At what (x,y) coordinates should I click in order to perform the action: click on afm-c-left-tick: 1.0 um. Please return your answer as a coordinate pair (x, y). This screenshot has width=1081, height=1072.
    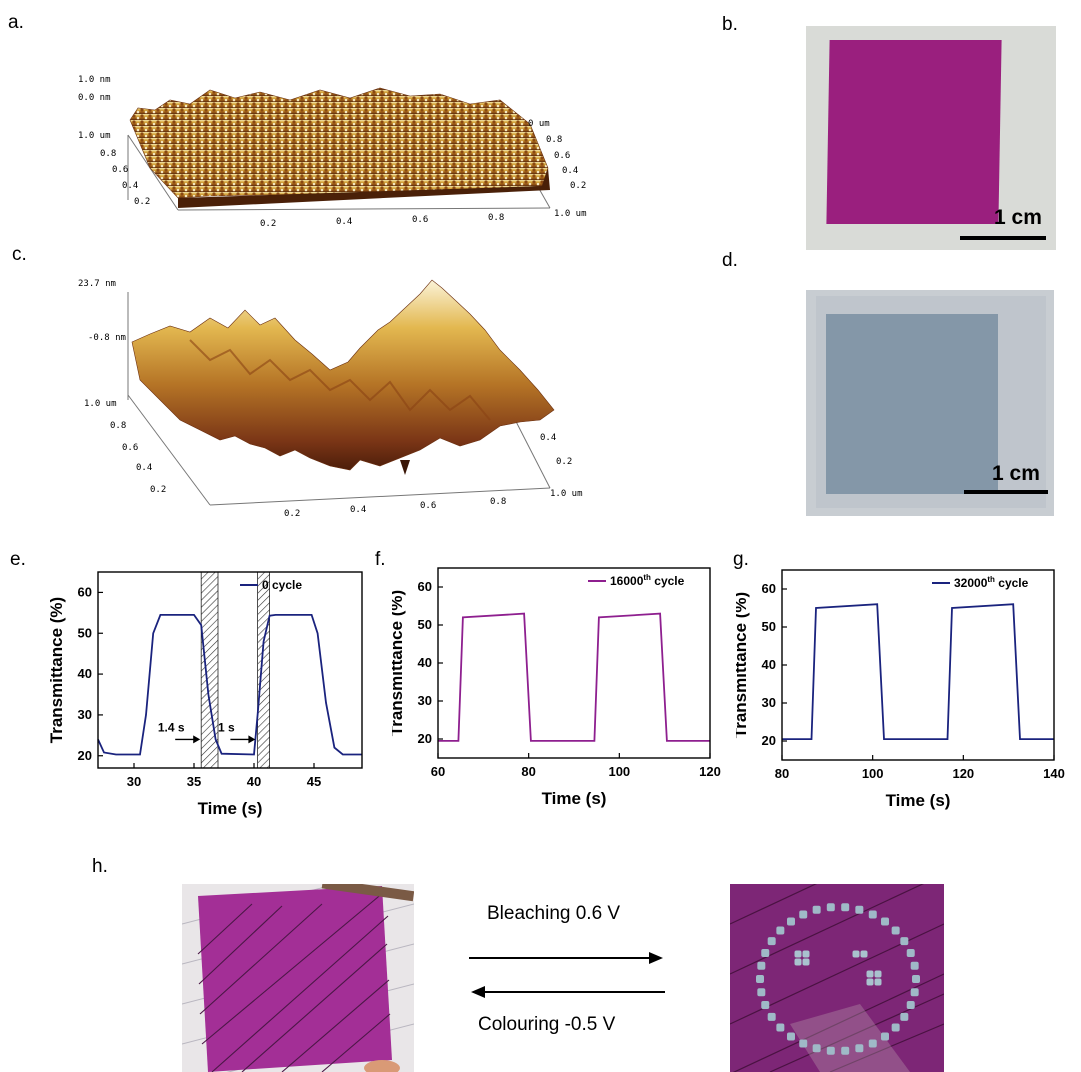
    Looking at the image, I should click on (100, 404).